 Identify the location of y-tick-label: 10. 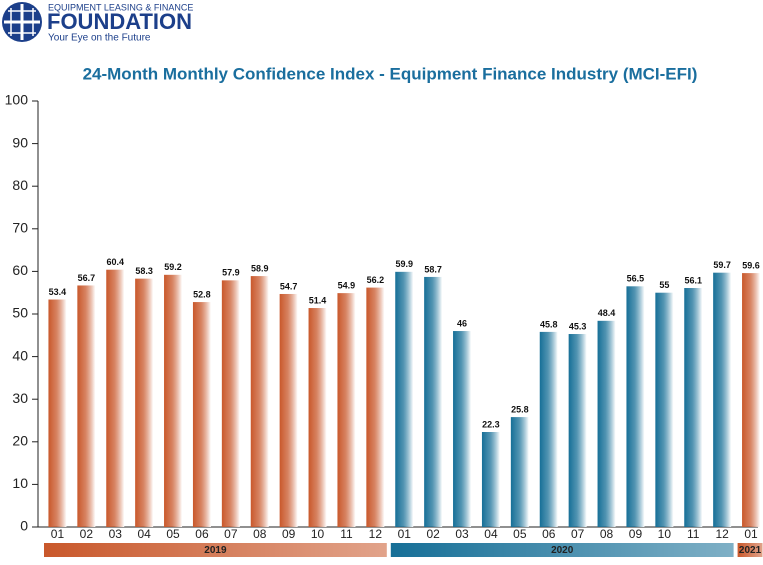
(20, 483).